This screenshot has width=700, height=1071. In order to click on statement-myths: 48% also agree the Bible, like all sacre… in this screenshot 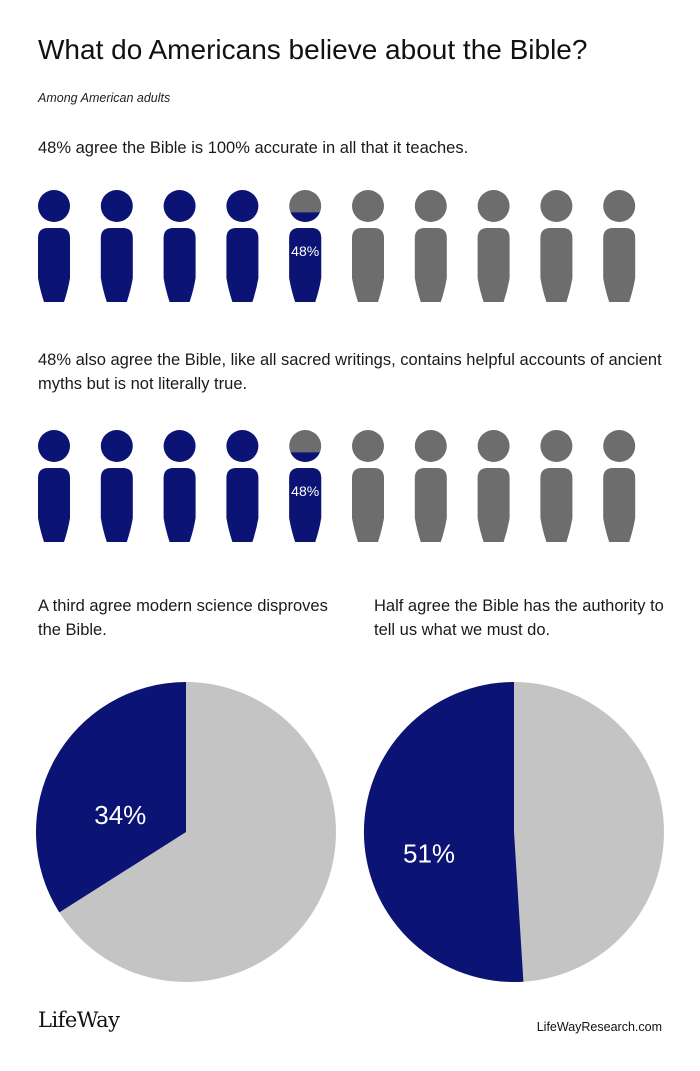, I will do `click(350, 372)`.